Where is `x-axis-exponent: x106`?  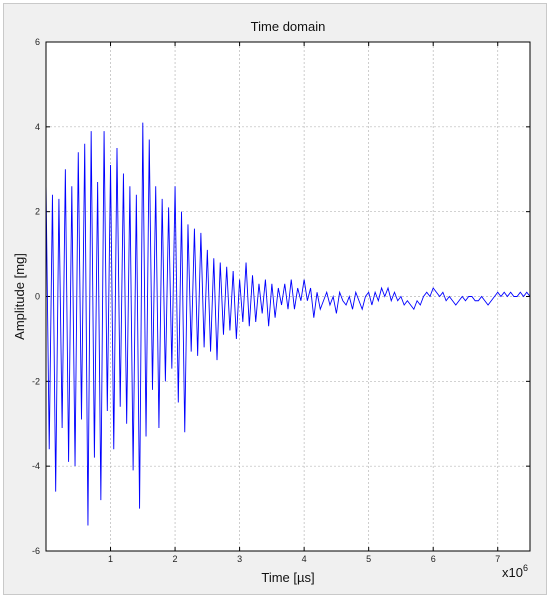 x-axis-exponent: x106 is located at coordinates (515, 571).